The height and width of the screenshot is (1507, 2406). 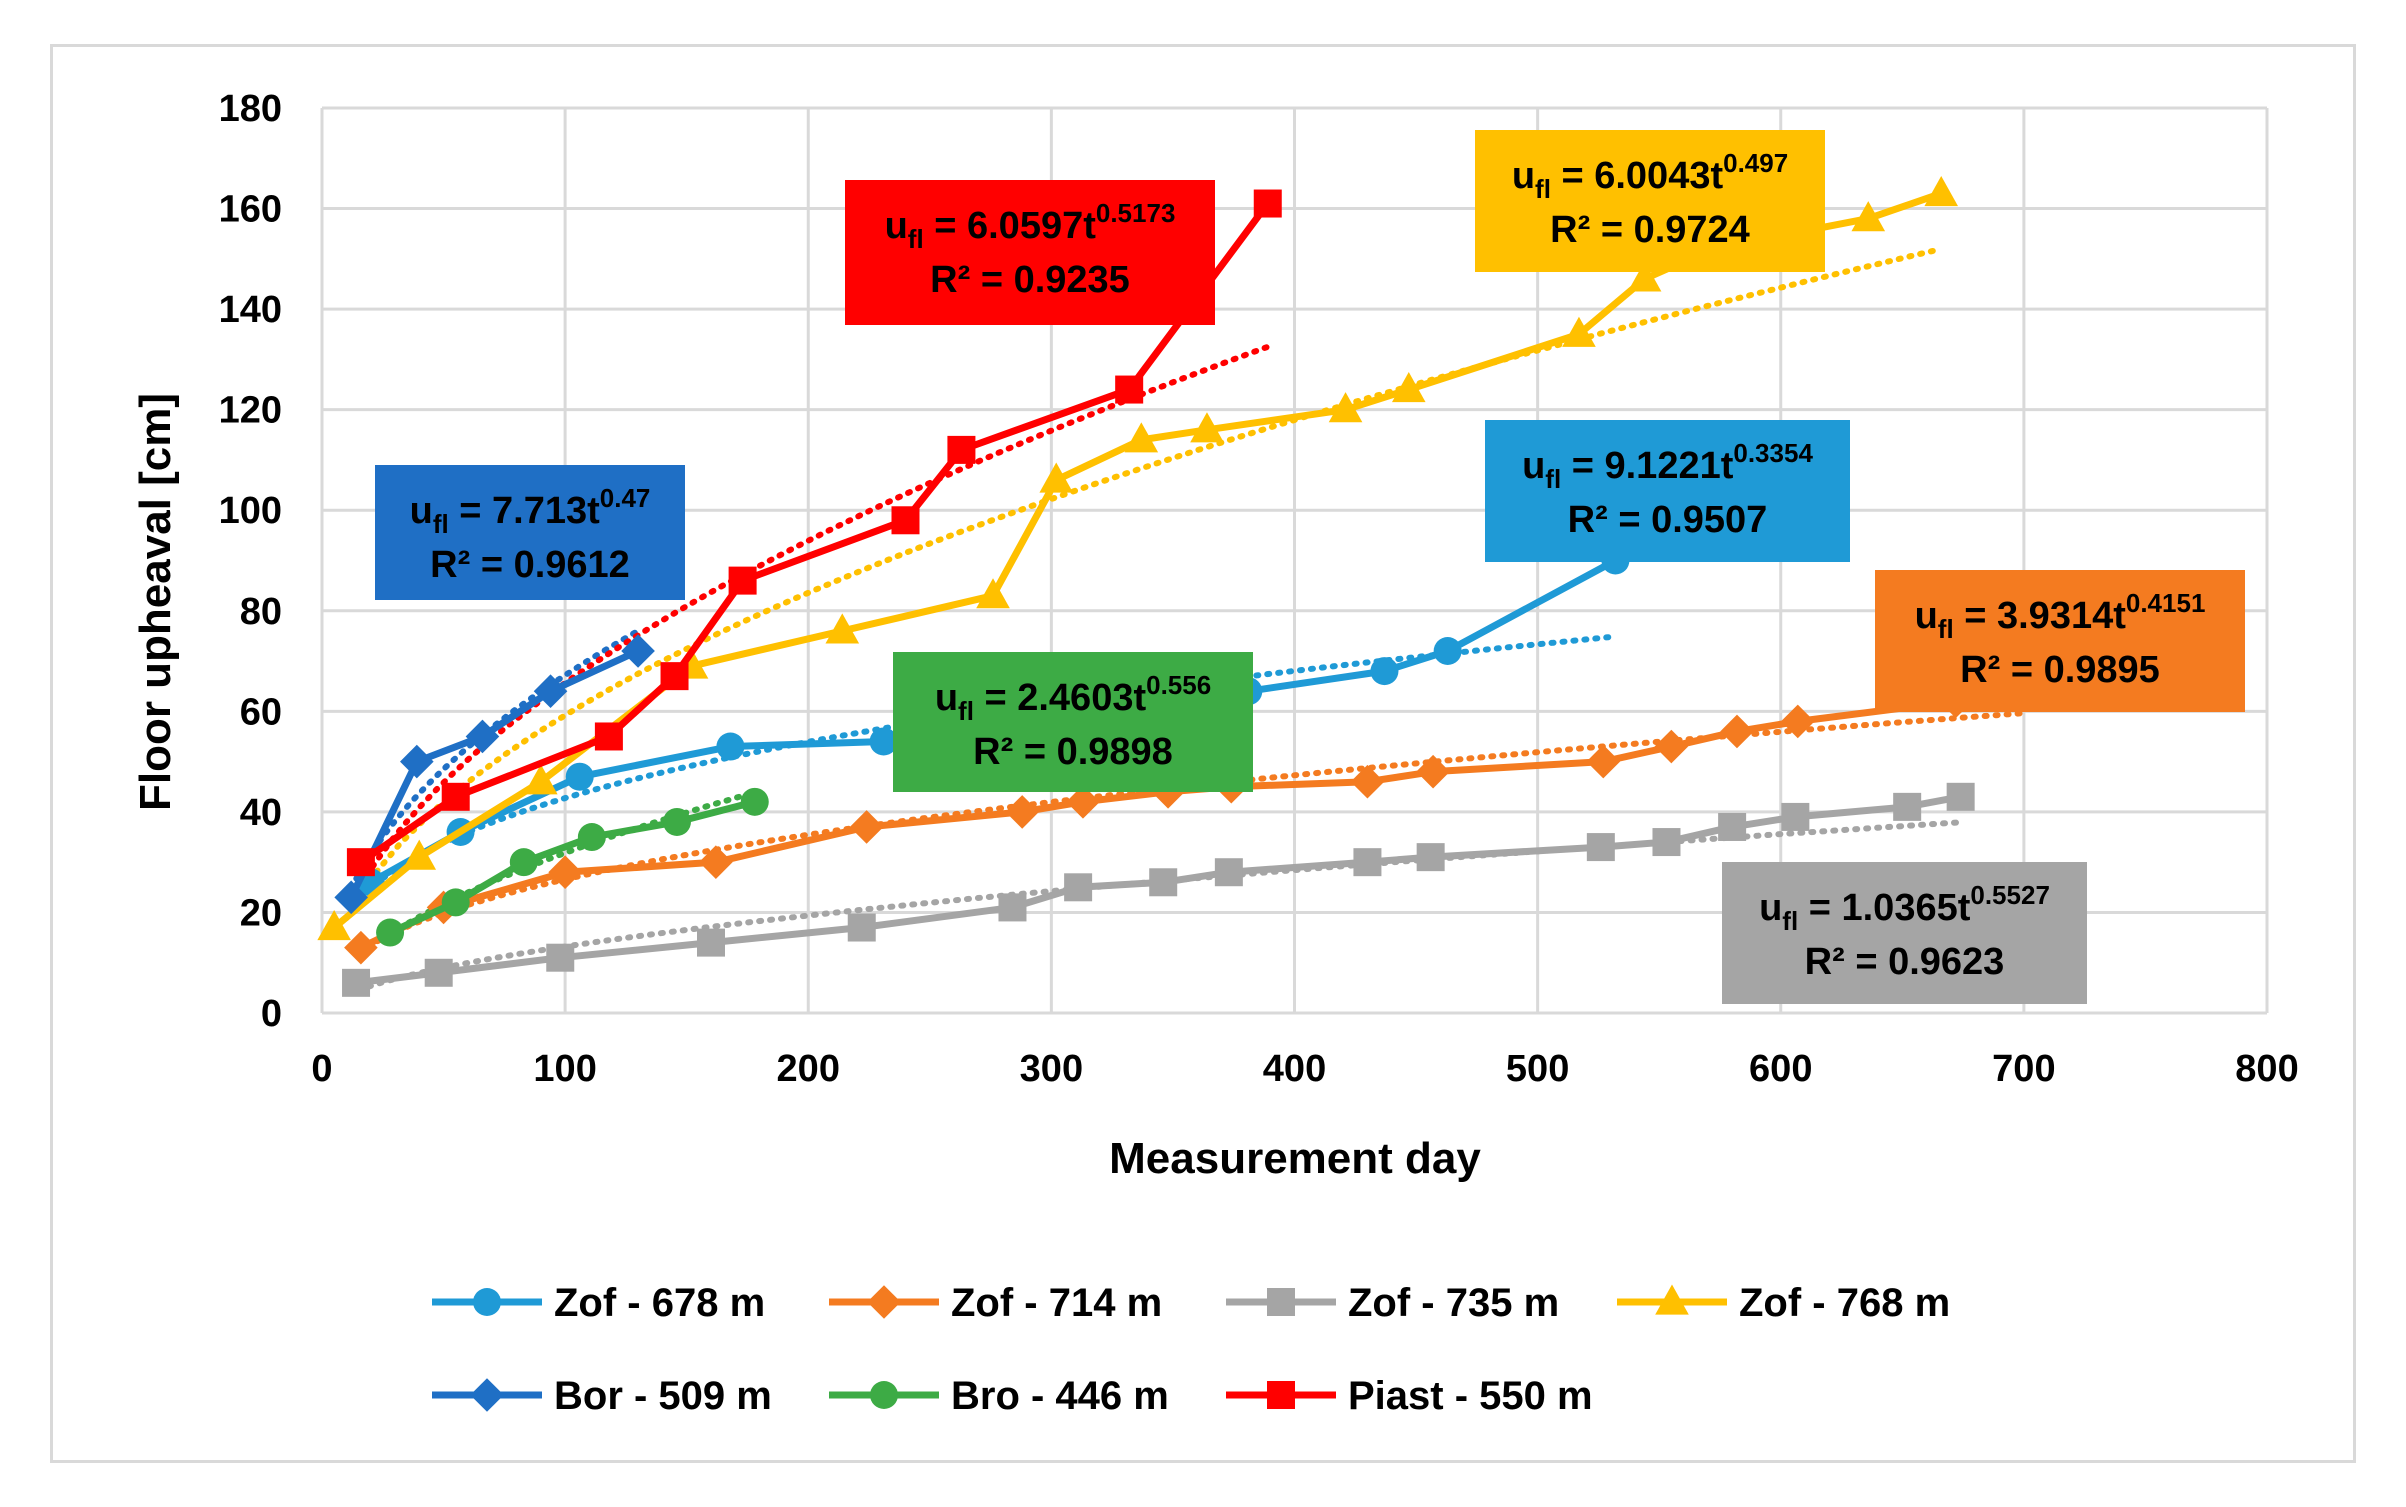 What do you see at coordinates (1844, 1303) in the screenshot?
I see `legend-label: Zof - 768 m` at bounding box center [1844, 1303].